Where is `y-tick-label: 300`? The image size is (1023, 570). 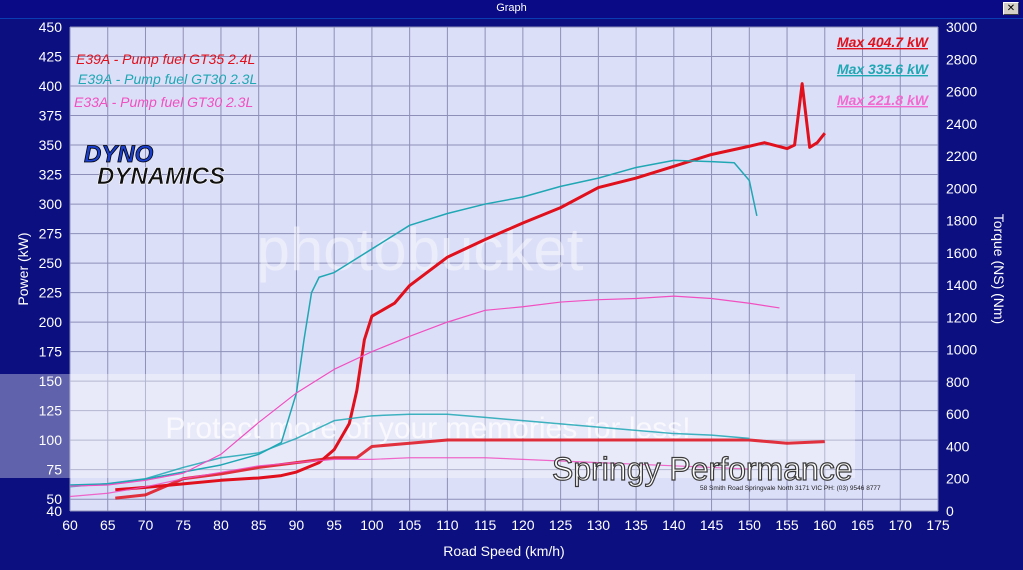 y-tick-label: 300 is located at coordinates (51, 204).